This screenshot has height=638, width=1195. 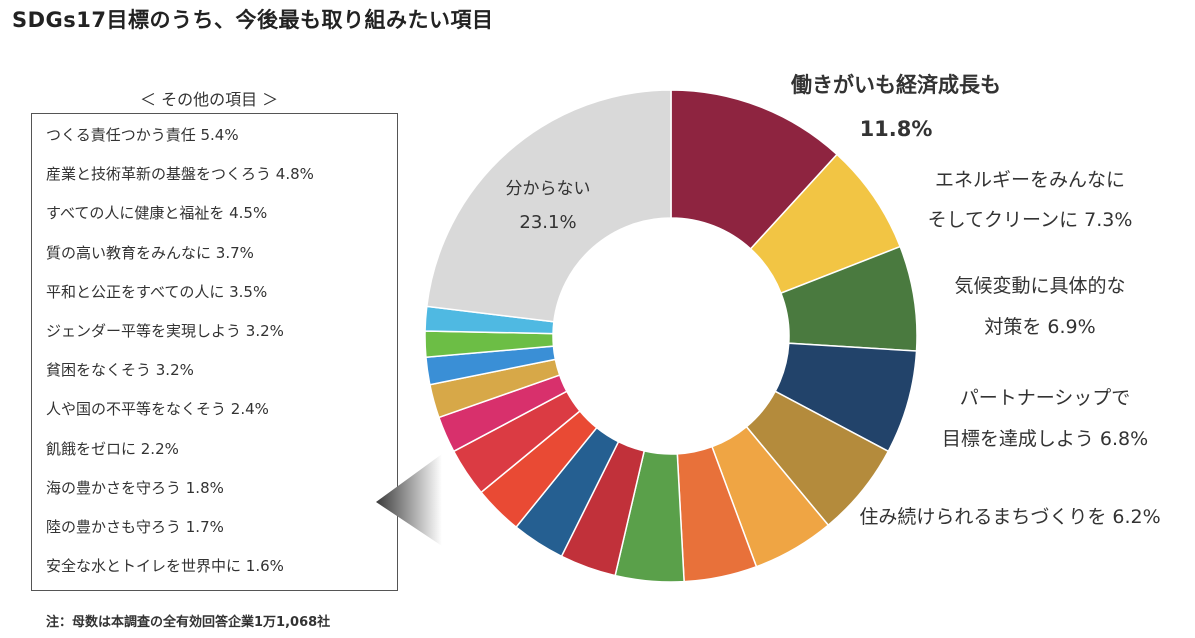 I want to click on other-item: ジェンダー平等を実現しよう 3.2%, so click(x=165, y=331).